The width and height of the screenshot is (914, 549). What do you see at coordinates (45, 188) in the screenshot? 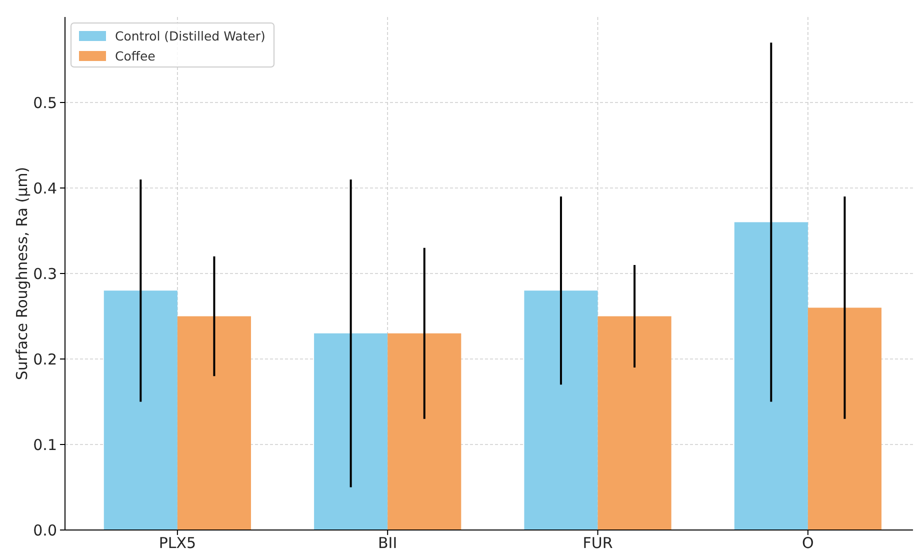
I see `y-tick-label: 0.4` at bounding box center [45, 188].